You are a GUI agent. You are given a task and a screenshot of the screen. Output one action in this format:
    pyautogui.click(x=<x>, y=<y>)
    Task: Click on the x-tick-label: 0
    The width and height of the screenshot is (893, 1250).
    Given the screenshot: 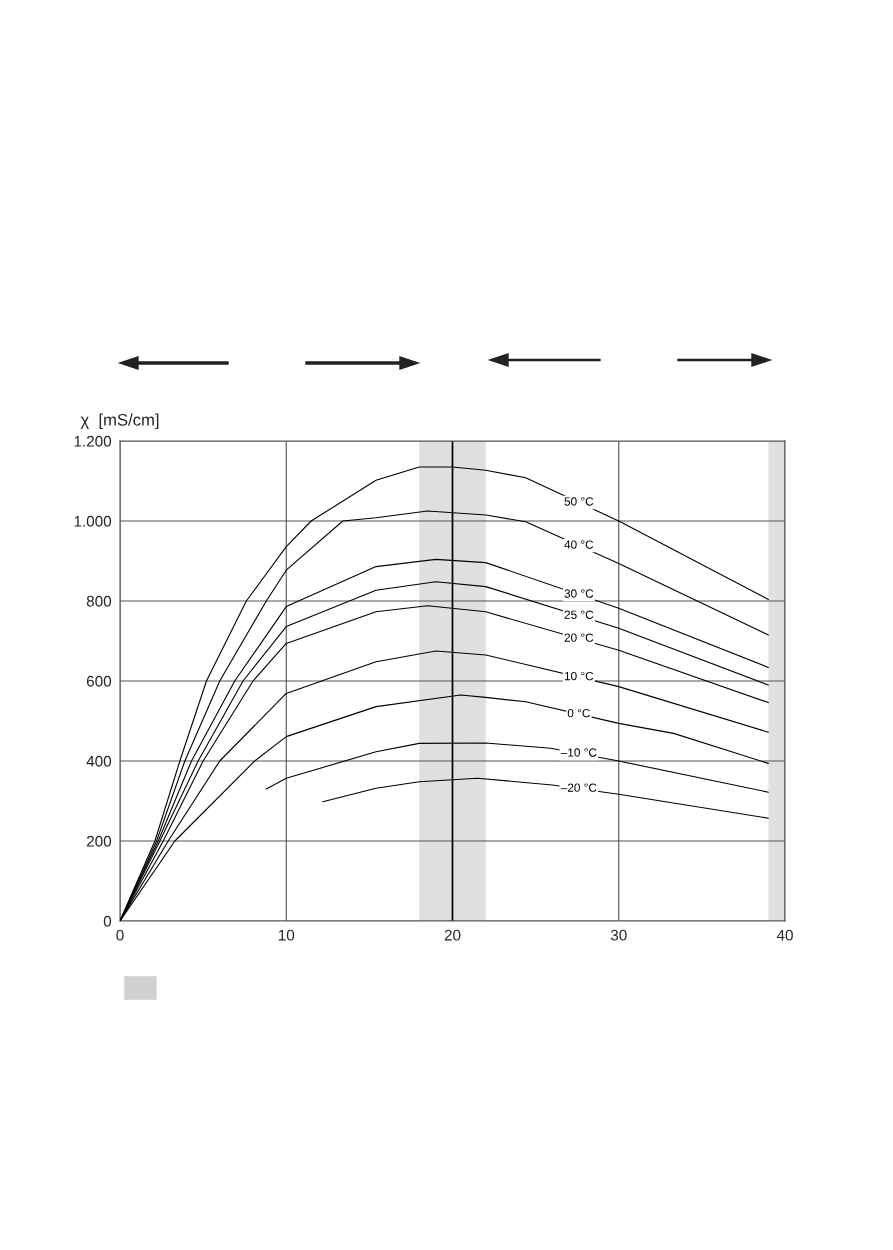 What is the action you would take?
    pyautogui.click(x=120, y=935)
    